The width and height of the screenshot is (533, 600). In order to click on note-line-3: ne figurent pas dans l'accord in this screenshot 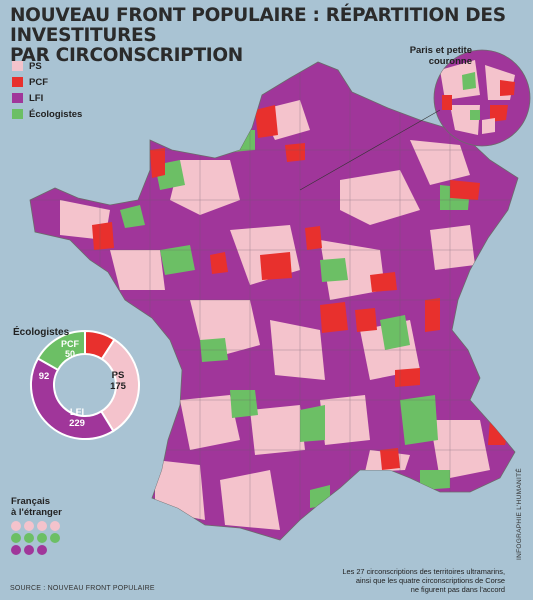, I will do `click(457, 589)`.